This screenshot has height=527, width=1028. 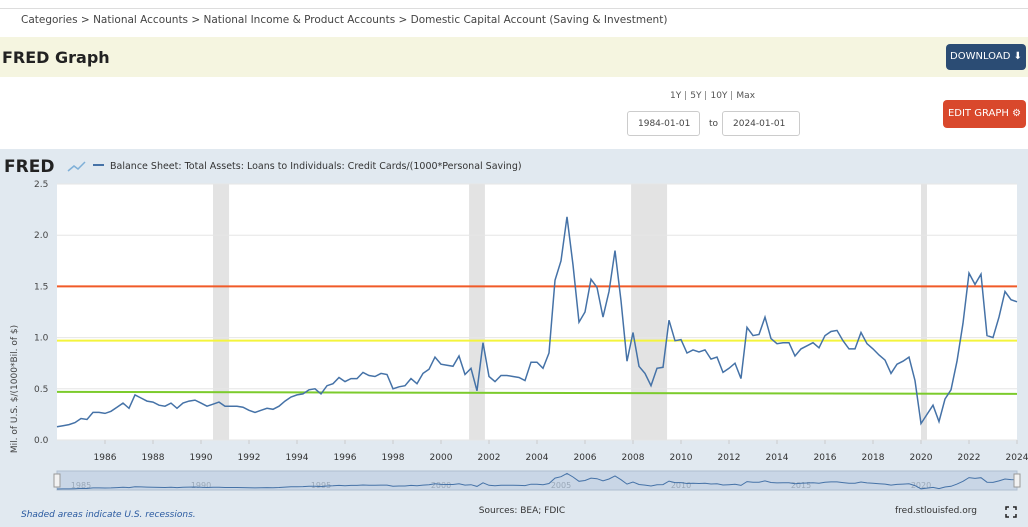 I want to click on navigator-tick-label: 2000, so click(x=441, y=485).